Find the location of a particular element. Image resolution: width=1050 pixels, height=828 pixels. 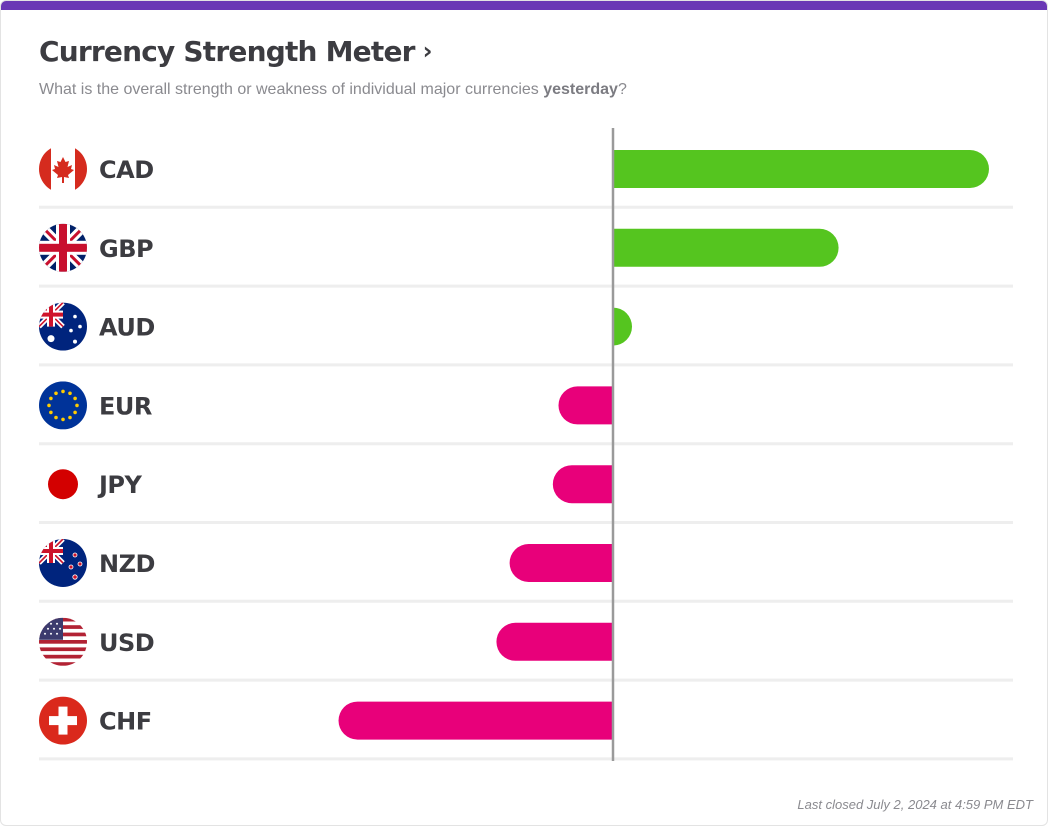

subtitle-period: yesterday is located at coordinates (580, 89).